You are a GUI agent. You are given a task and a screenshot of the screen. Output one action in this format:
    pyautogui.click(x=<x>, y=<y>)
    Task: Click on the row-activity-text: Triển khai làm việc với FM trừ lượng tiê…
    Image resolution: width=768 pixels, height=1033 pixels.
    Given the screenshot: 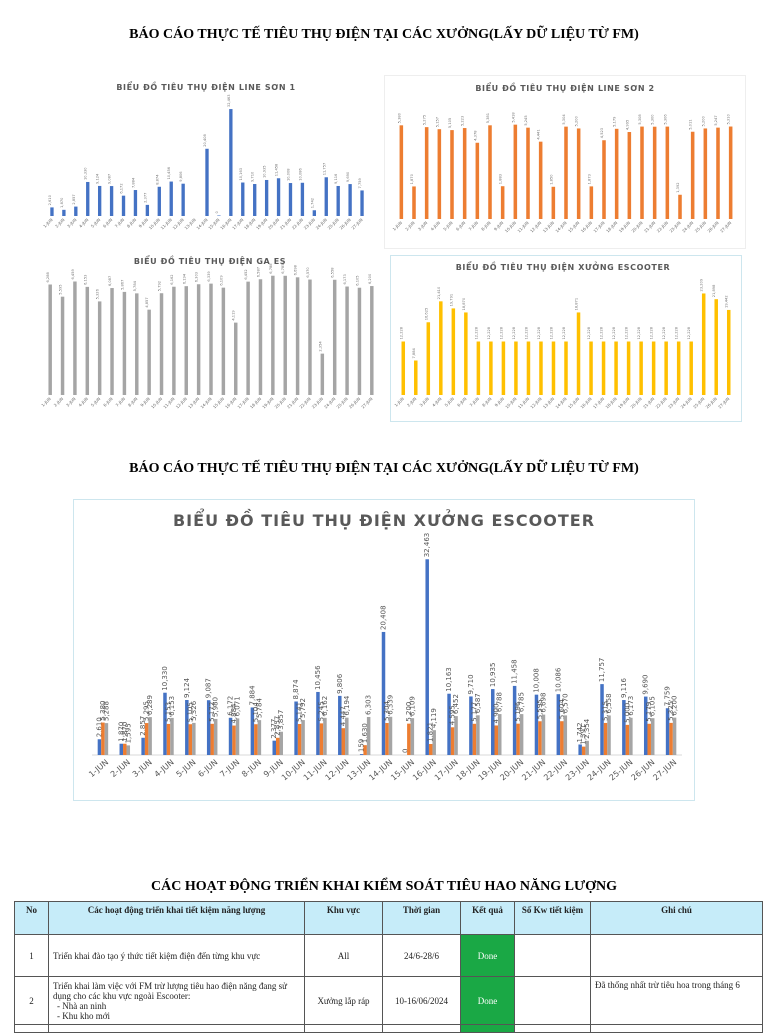 What is the action you would take?
    pyautogui.click(x=176, y=991)
    